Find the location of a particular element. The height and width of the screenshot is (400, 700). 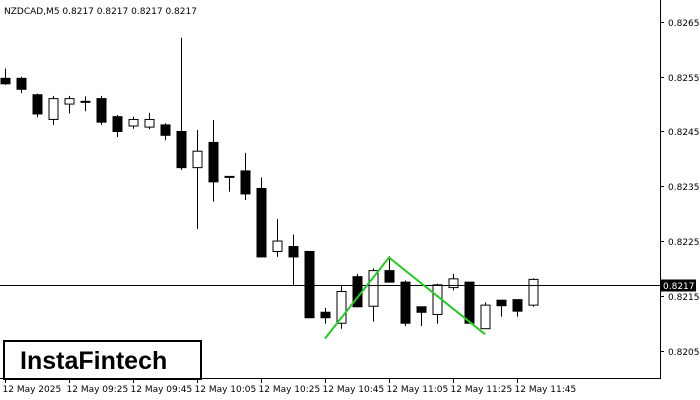

double-top-pattern-line is located at coordinates (405, 298).